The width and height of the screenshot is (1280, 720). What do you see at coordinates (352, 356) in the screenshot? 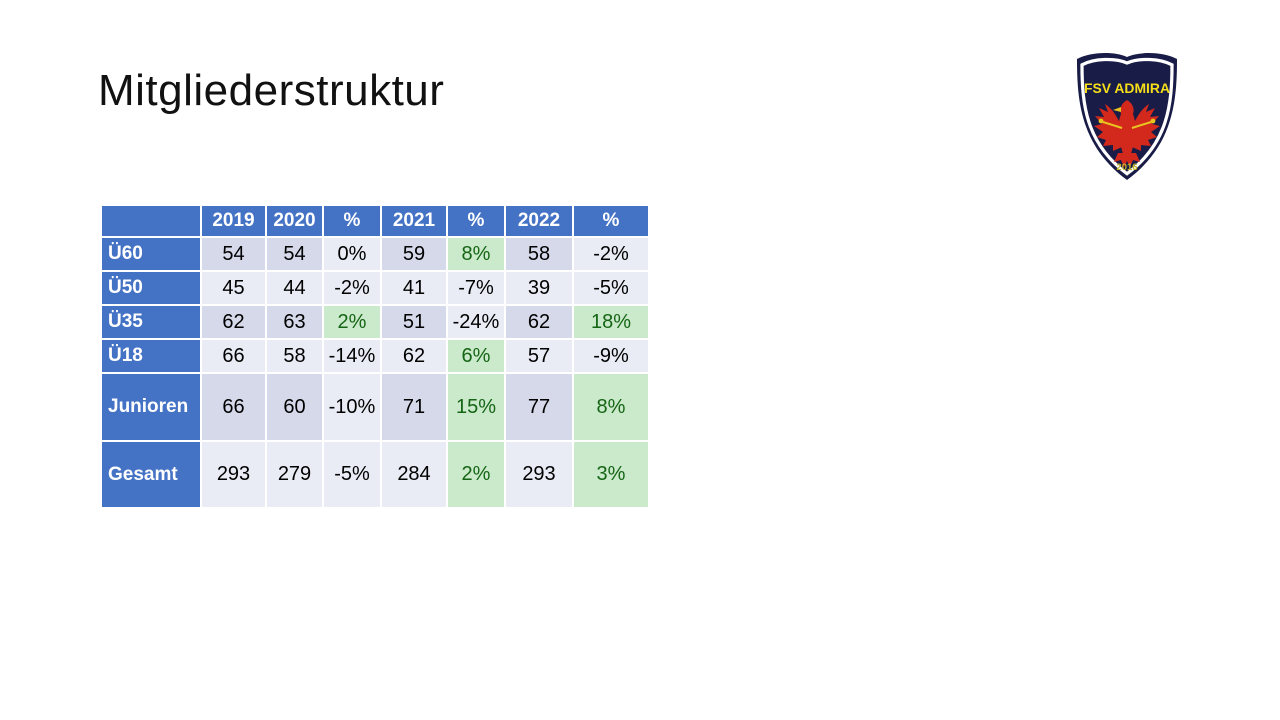
I see `table-cell: -14%` at bounding box center [352, 356].